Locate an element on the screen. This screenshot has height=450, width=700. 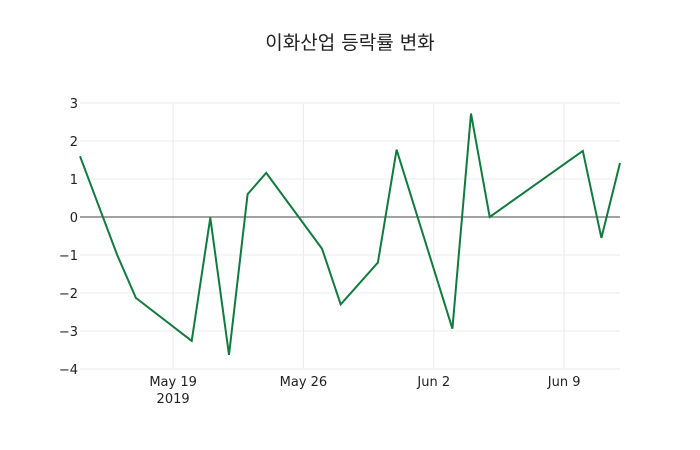
y-tick-label: −2 is located at coordinates (68, 294).